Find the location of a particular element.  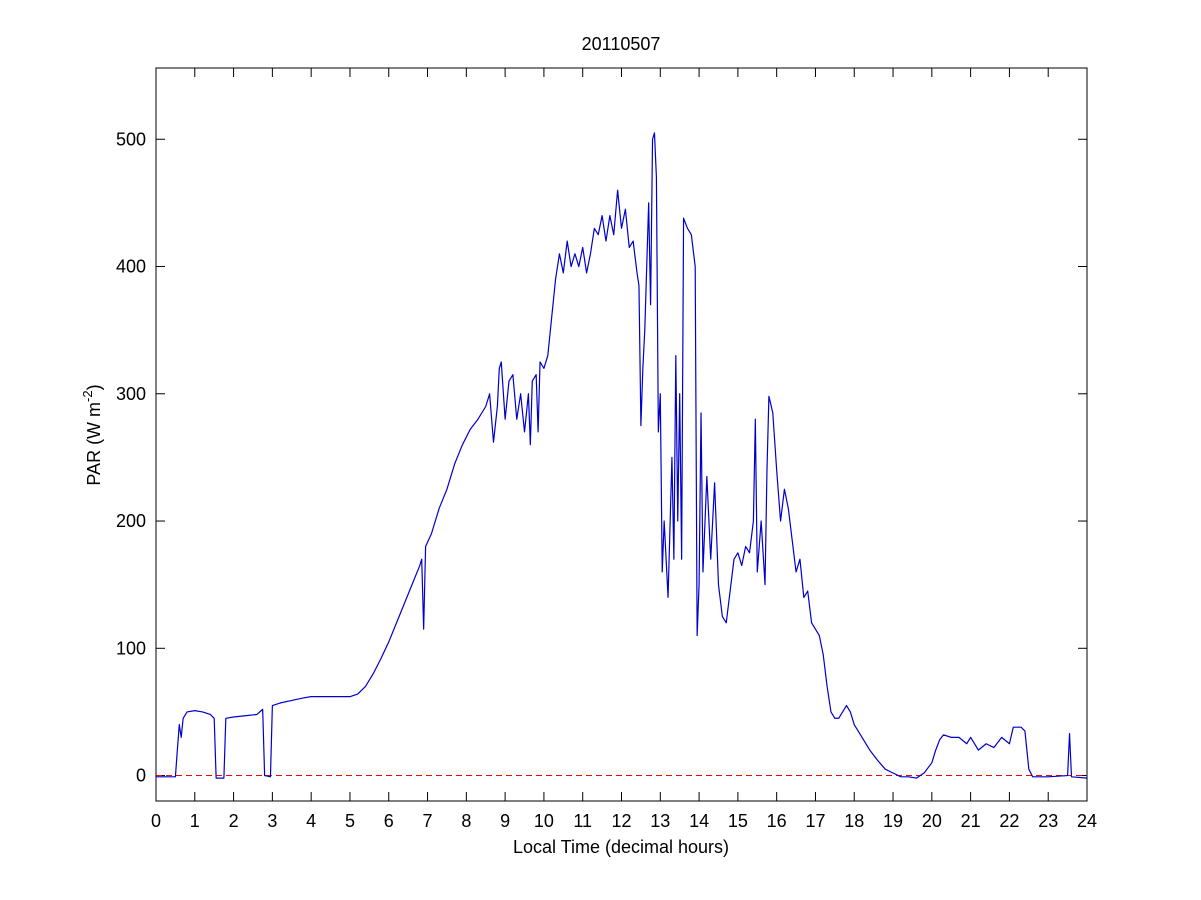

x-tick-label: 16 is located at coordinates (777, 821).